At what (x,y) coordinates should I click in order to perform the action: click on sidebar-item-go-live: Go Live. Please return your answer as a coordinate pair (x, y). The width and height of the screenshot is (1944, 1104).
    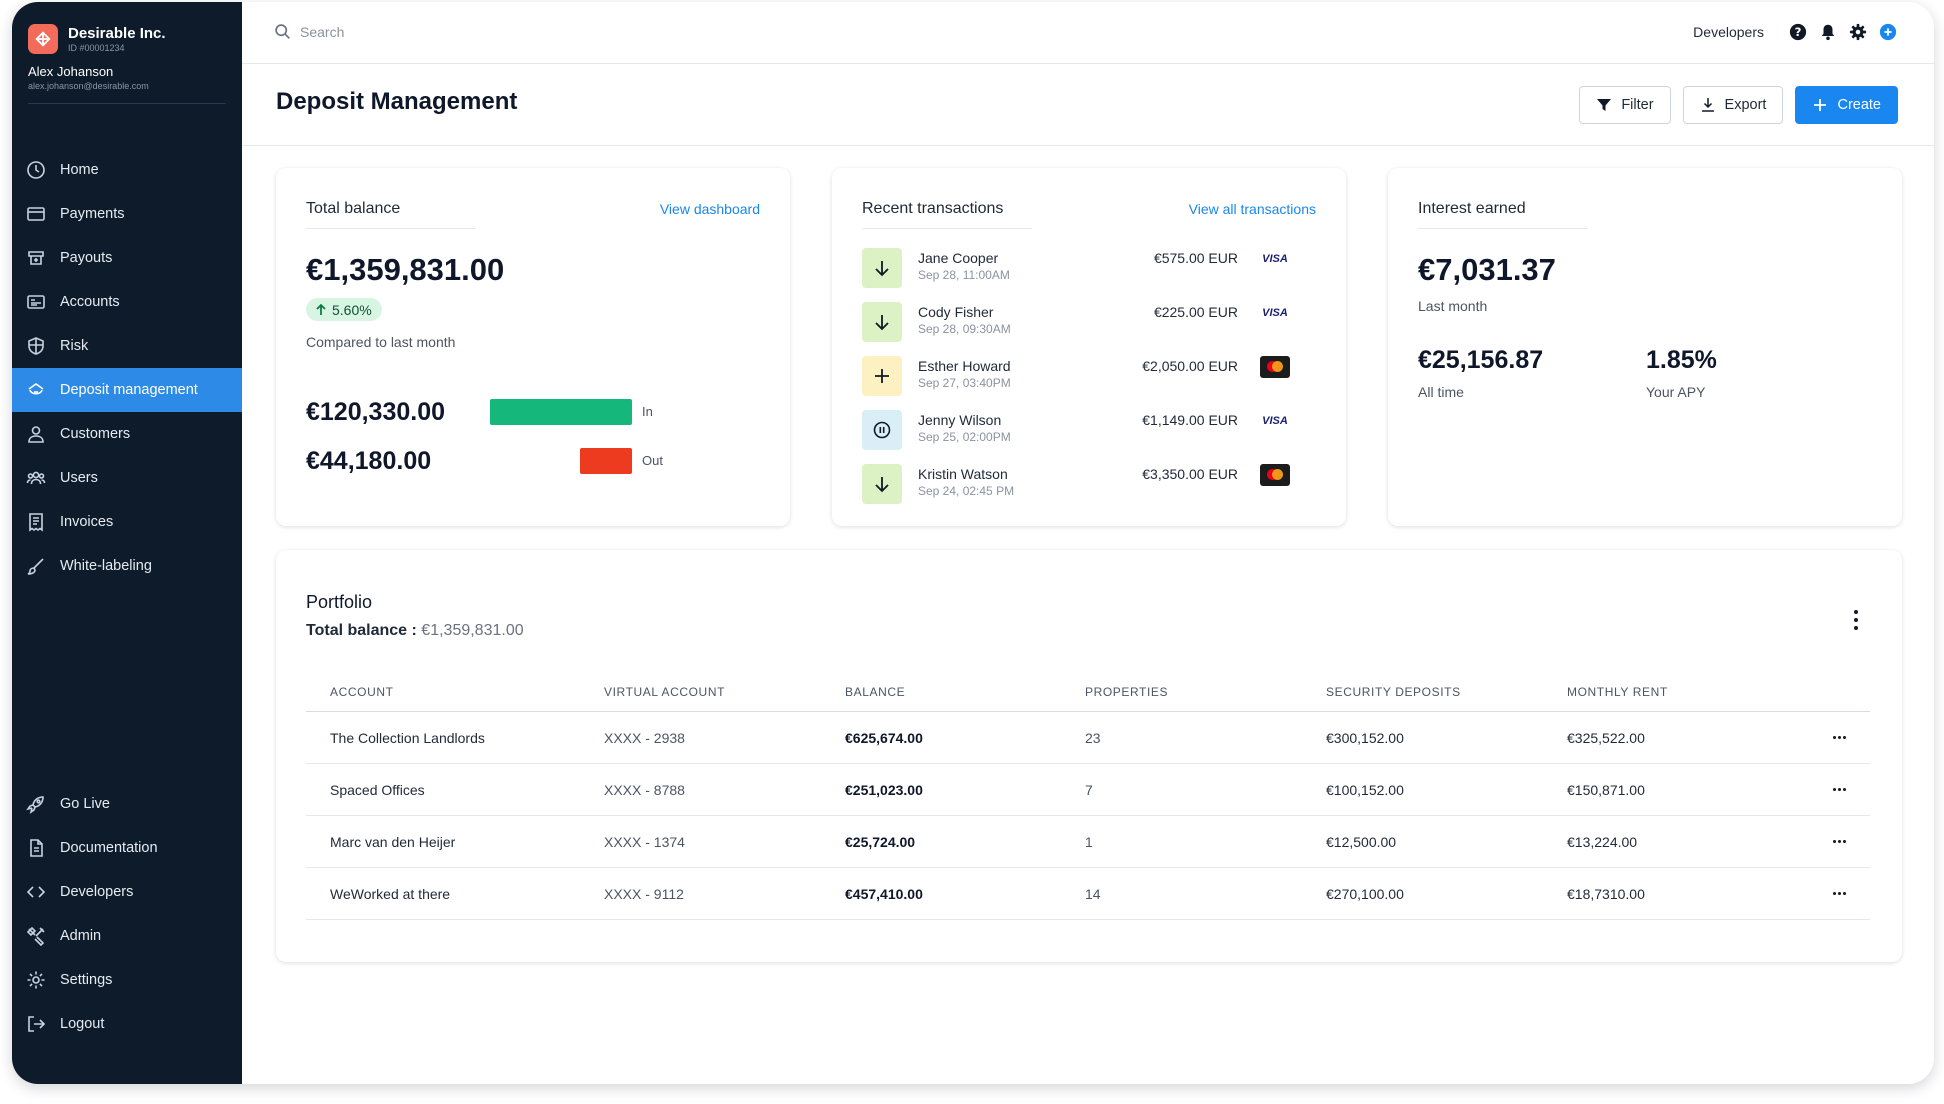
    Looking at the image, I should click on (127, 804).